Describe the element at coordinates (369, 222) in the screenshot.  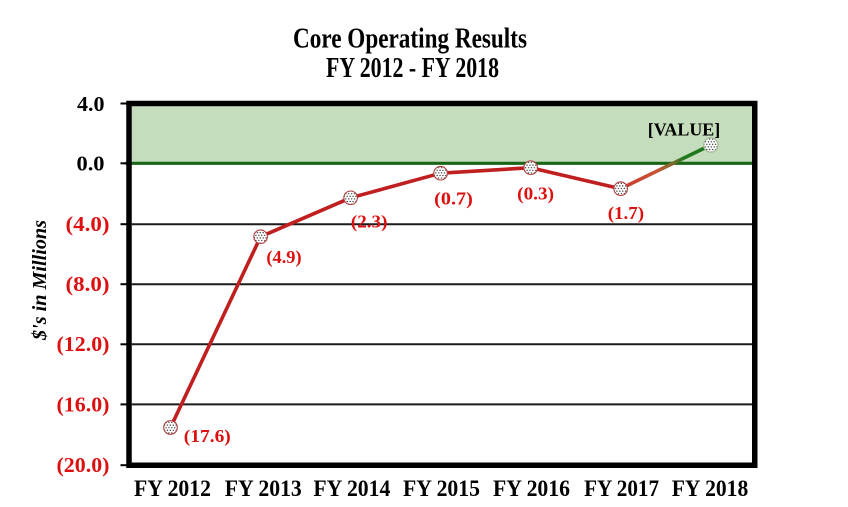
I see `svg-text: (2.3)` at that location.